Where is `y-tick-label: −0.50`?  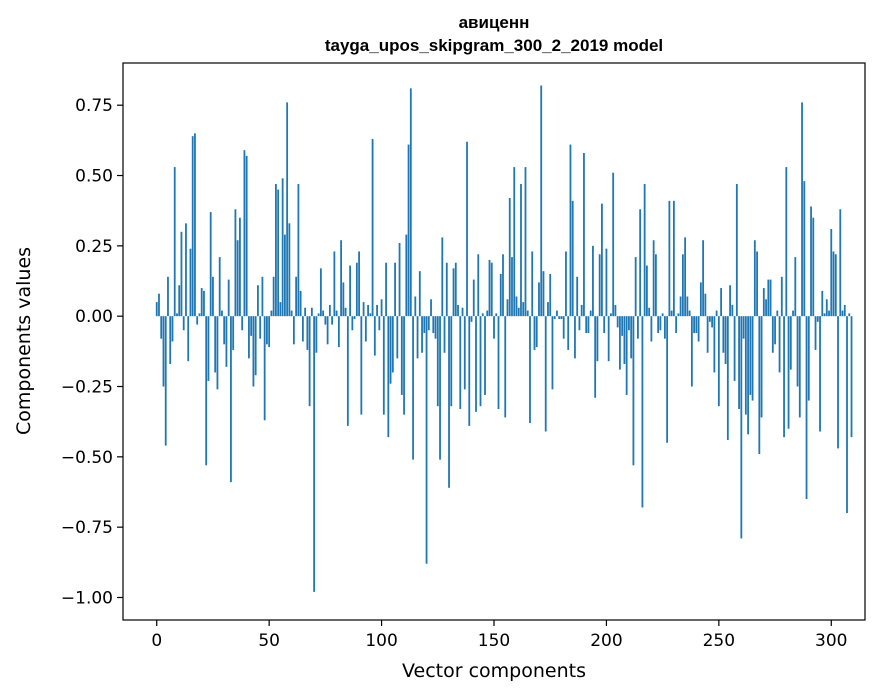 y-tick-label: −0.50 is located at coordinates (87, 458).